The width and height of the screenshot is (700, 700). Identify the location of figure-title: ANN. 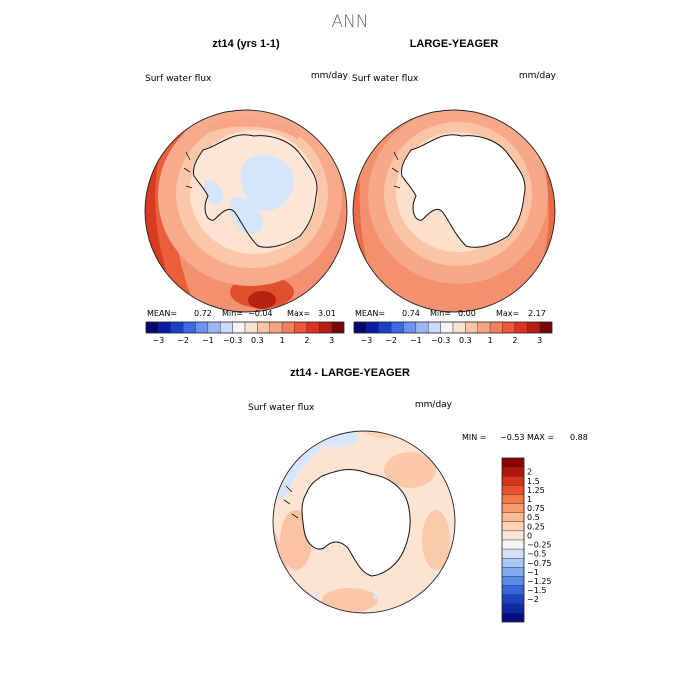
(349, 22).